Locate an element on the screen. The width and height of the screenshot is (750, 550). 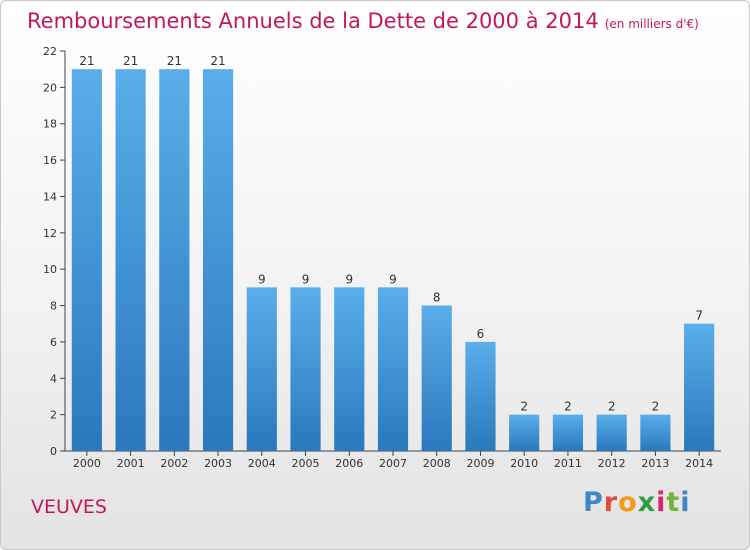
y-tick-label: 16 is located at coordinates (50, 160).